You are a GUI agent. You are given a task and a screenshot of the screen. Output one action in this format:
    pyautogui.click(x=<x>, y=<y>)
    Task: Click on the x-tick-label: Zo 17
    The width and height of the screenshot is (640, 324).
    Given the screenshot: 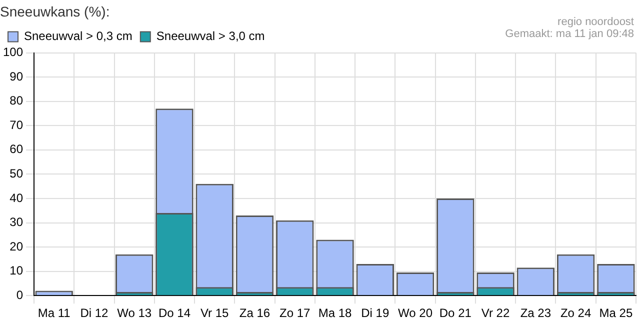 What is the action you would take?
    pyautogui.click(x=295, y=313)
    